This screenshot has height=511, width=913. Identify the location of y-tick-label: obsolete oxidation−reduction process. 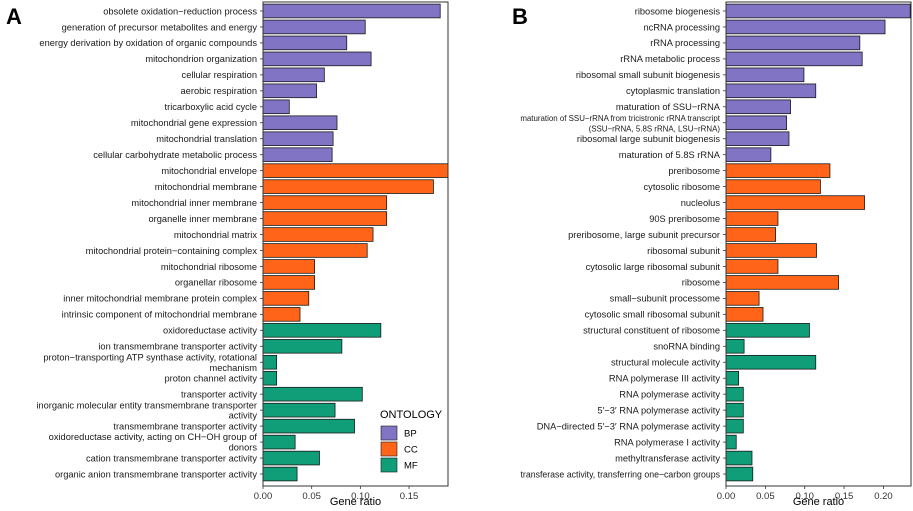
(180, 11).